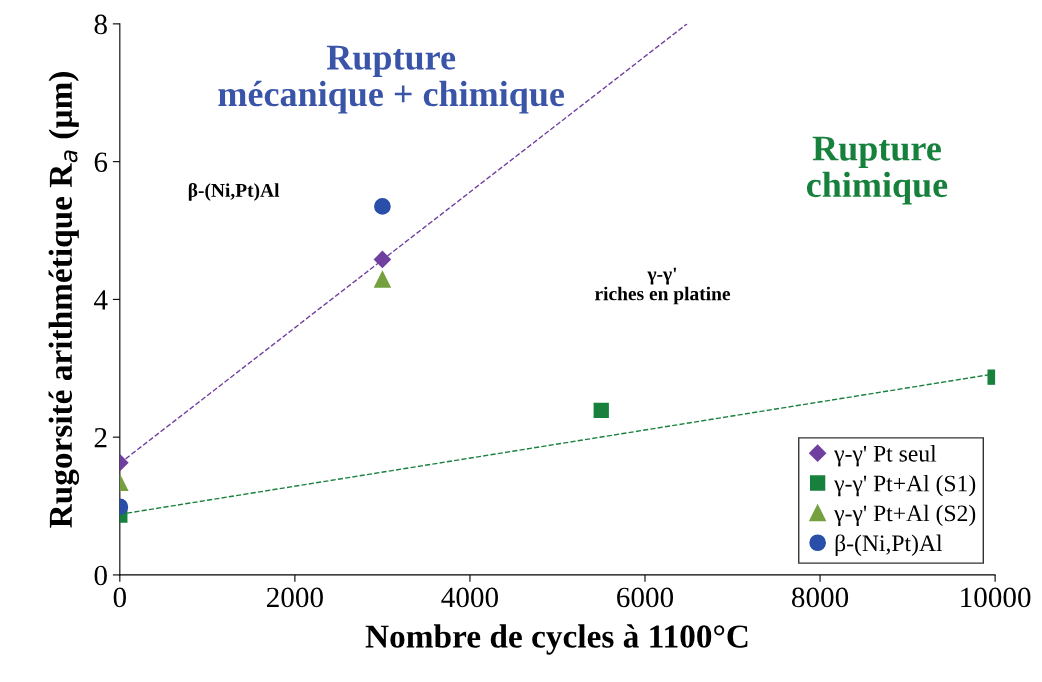 The image size is (1042, 682). What do you see at coordinates (64, 300) in the screenshot?
I see `y-axis-title: Rugorsité arithmétique R$_{a}$ (µm)` at bounding box center [64, 300].